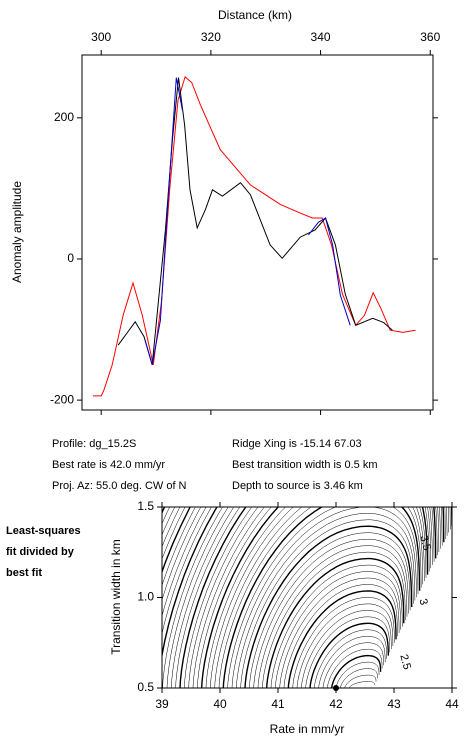 The image size is (467, 750). What do you see at coordinates (24, 573) in the screenshot?
I see `side-note: best fit` at bounding box center [24, 573].